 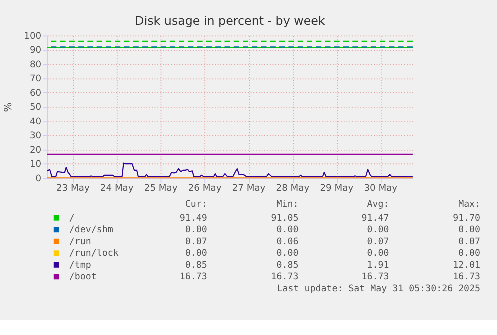 I want to click on text: Last update: Sat May 31 05:30:26 2025, so click(x=379, y=289).